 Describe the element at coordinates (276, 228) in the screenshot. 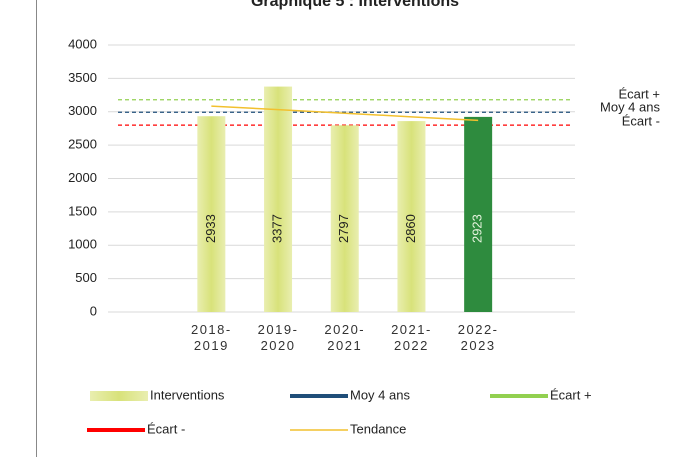

I see `data-label: 3377` at that location.